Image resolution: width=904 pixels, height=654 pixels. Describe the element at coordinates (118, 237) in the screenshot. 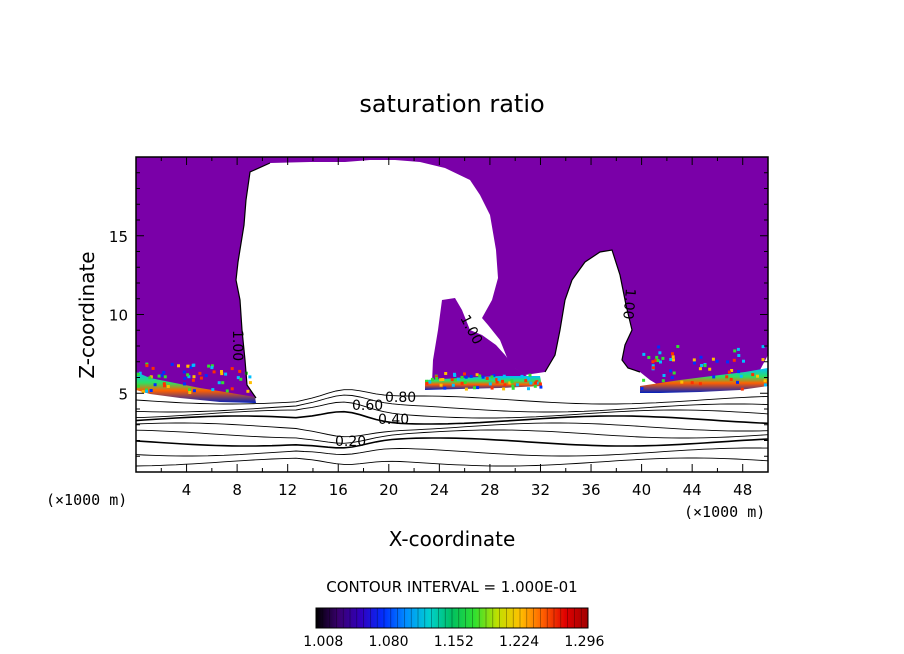

I see `y-tick-label: 15` at that location.